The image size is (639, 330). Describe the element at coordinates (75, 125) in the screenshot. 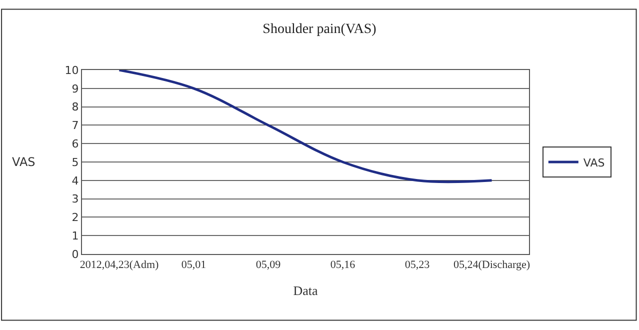

I see `y-tick-label: 7` at that location.